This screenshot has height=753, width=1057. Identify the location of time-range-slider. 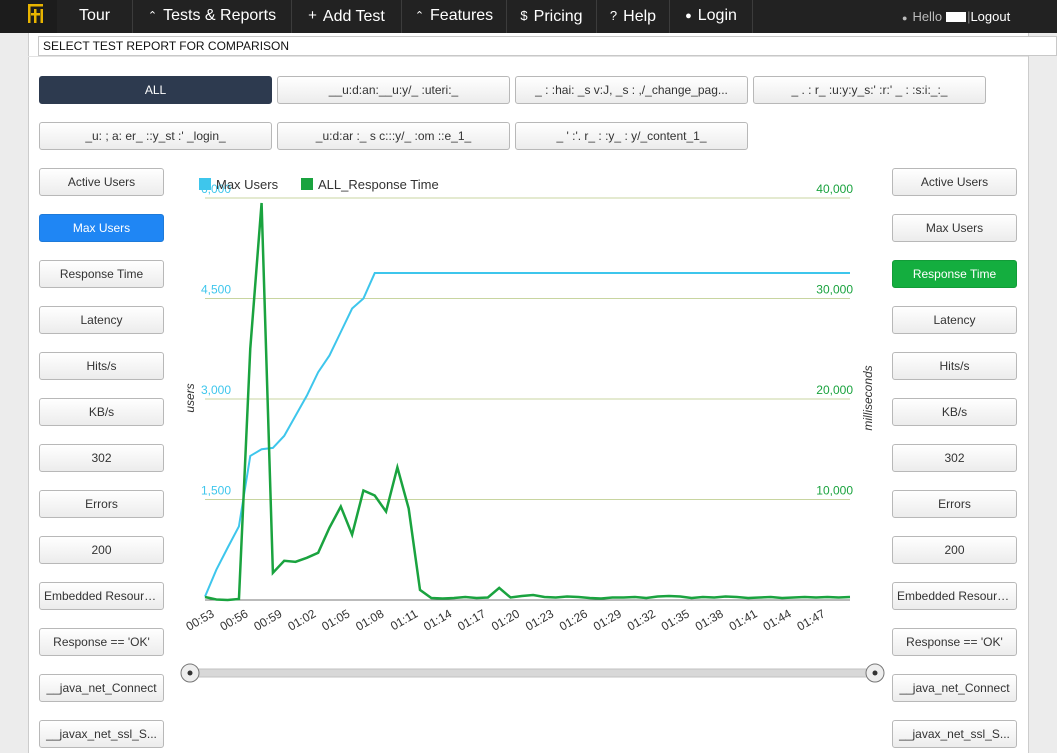
(533, 673).